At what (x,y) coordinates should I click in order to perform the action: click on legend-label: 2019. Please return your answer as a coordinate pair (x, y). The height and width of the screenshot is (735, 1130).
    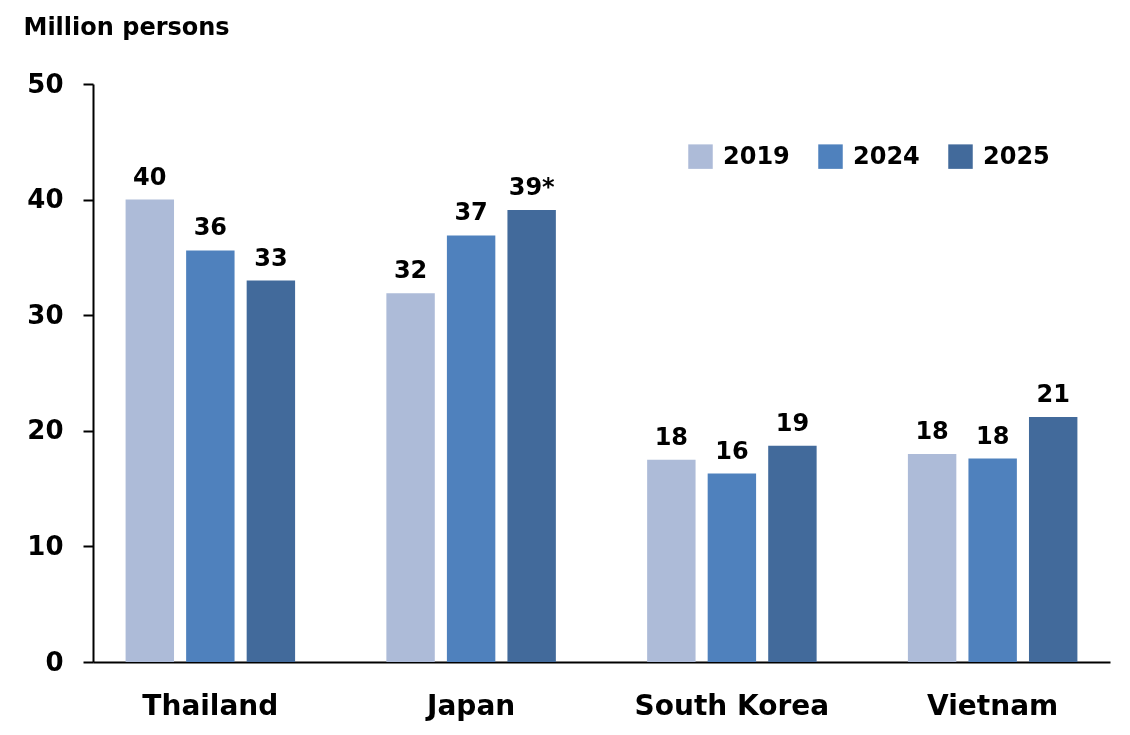
    Looking at the image, I should click on (756, 155).